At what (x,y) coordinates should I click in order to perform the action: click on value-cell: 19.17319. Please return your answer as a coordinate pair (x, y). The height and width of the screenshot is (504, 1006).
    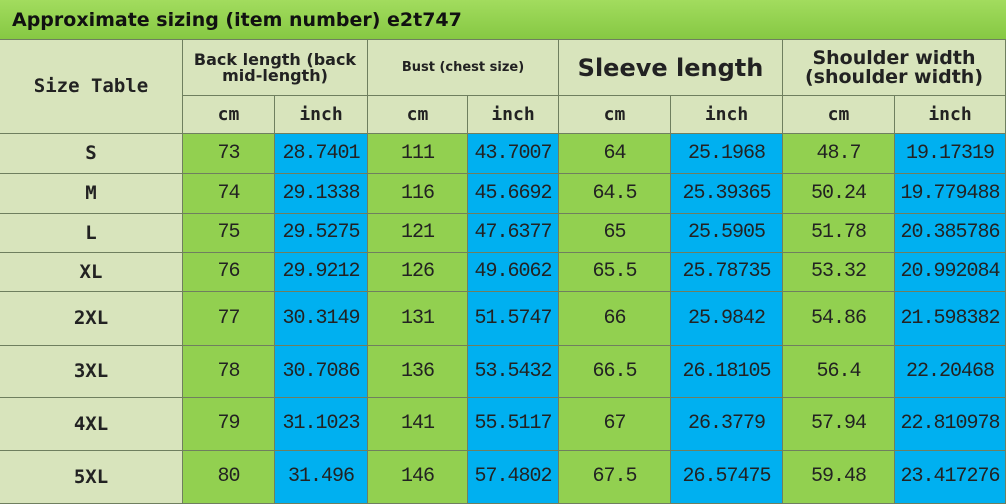
    Looking at the image, I should click on (950, 154).